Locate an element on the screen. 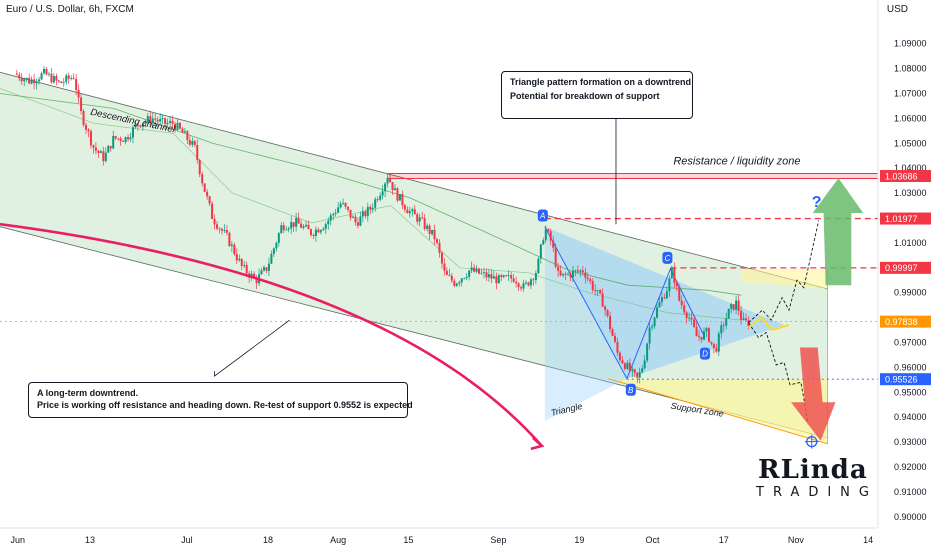 Image resolution: width=932 pixels, height=550 pixels. level-tag-label-0: 1.03686 is located at coordinates (901, 176).